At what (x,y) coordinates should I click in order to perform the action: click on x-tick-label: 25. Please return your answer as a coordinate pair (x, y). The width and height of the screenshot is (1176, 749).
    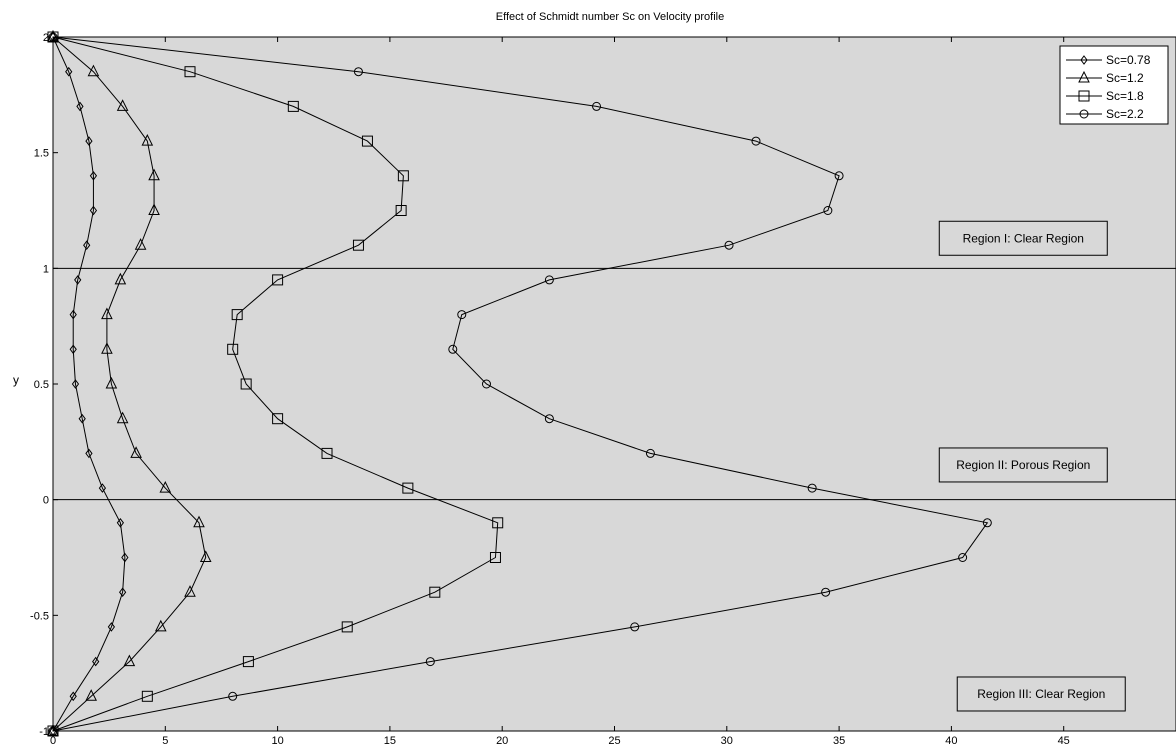
    Looking at the image, I should click on (614, 741).